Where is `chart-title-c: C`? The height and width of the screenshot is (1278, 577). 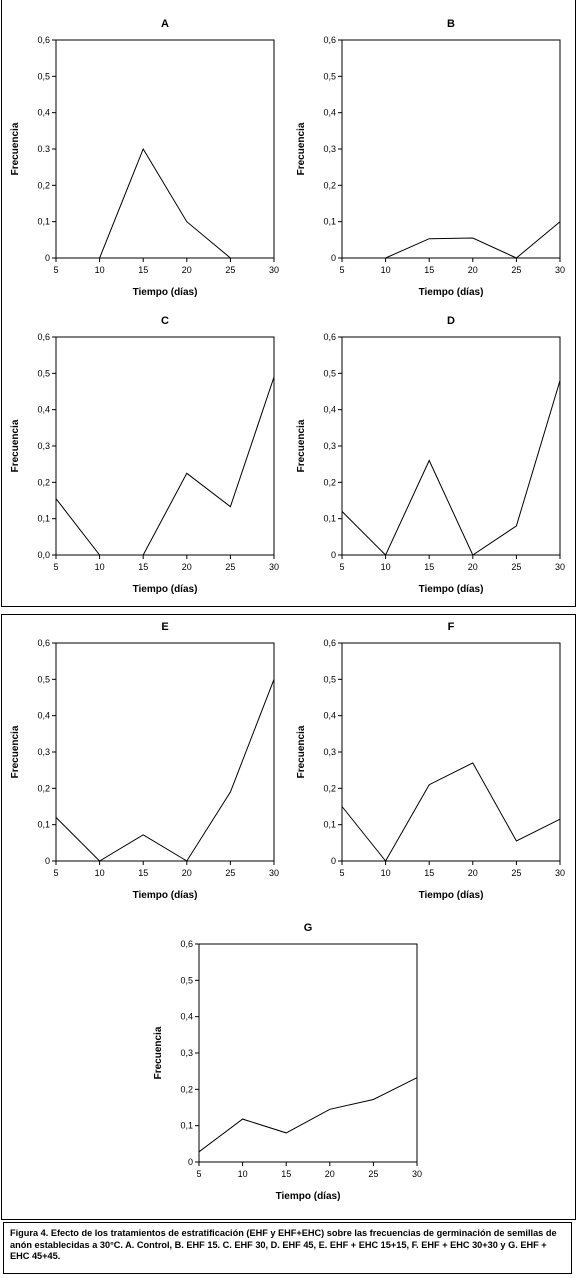 chart-title-c: C is located at coordinates (165, 321).